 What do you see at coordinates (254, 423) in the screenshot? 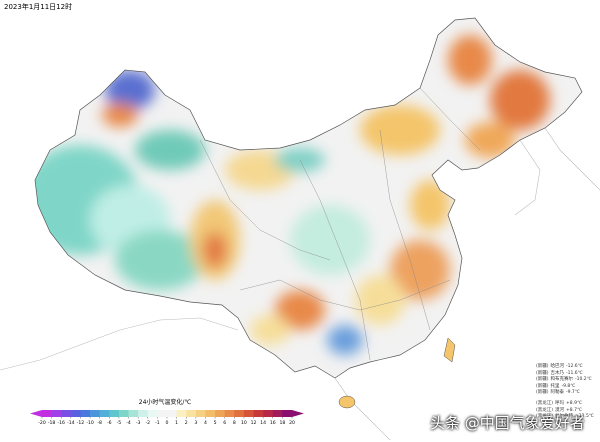
I see `colorbar-tick-label: 12` at bounding box center [254, 423].